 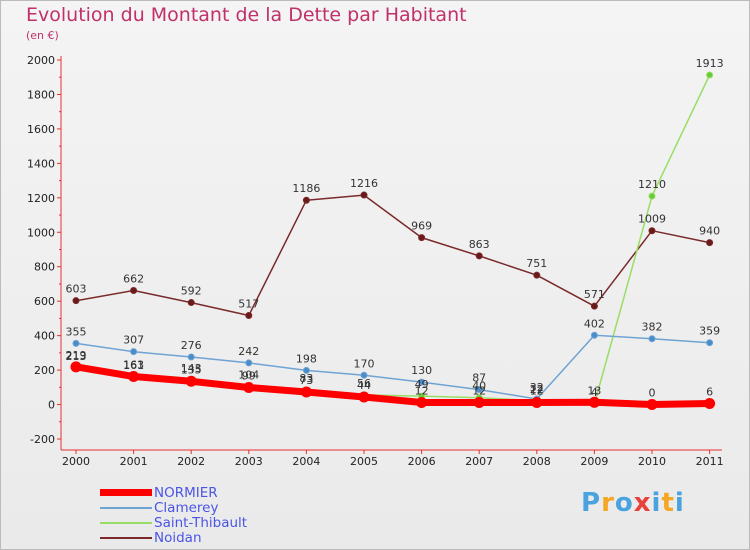 I want to click on legend-item-0: NORMIER, so click(x=173, y=492).